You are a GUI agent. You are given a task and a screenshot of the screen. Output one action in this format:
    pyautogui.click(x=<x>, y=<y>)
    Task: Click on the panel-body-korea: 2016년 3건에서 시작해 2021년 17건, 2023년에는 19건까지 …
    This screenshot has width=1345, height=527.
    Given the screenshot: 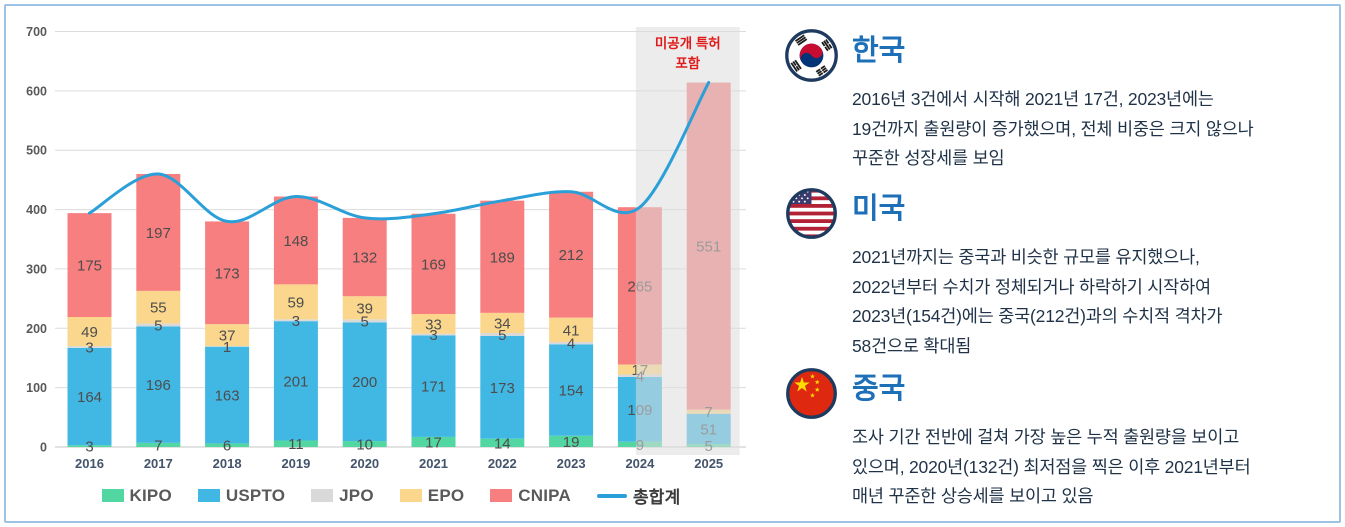 What is the action you would take?
    pyautogui.click(x=1053, y=129)
    